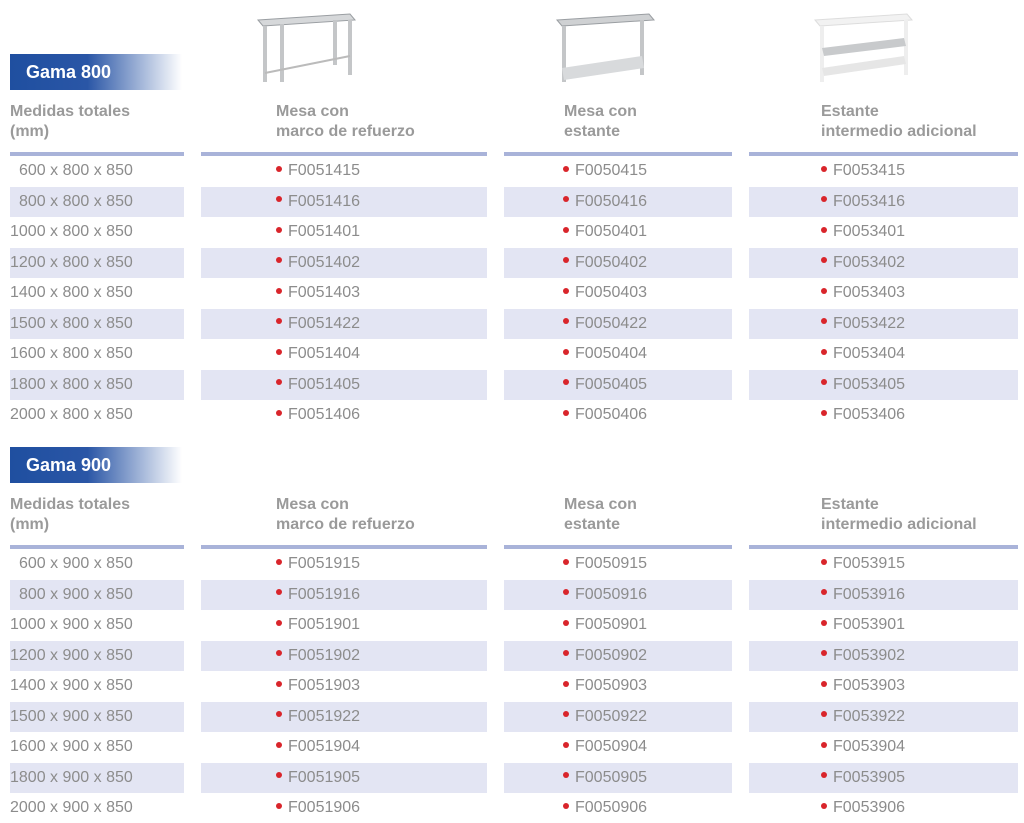 Image resolution: width=1024 pixels, height=823 pixels. What do you see at coordinates (883, 777) in the screenshot?
I see `table-cell-intermediate-shelf: F0053905` at bounding box center [883, 777].